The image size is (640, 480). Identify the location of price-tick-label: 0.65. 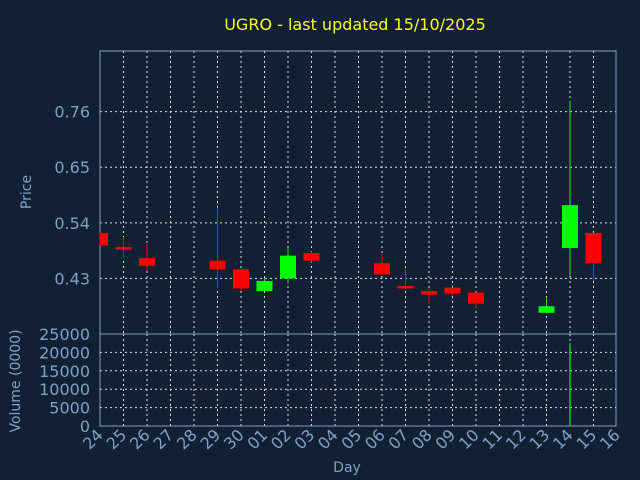
(72, 167).